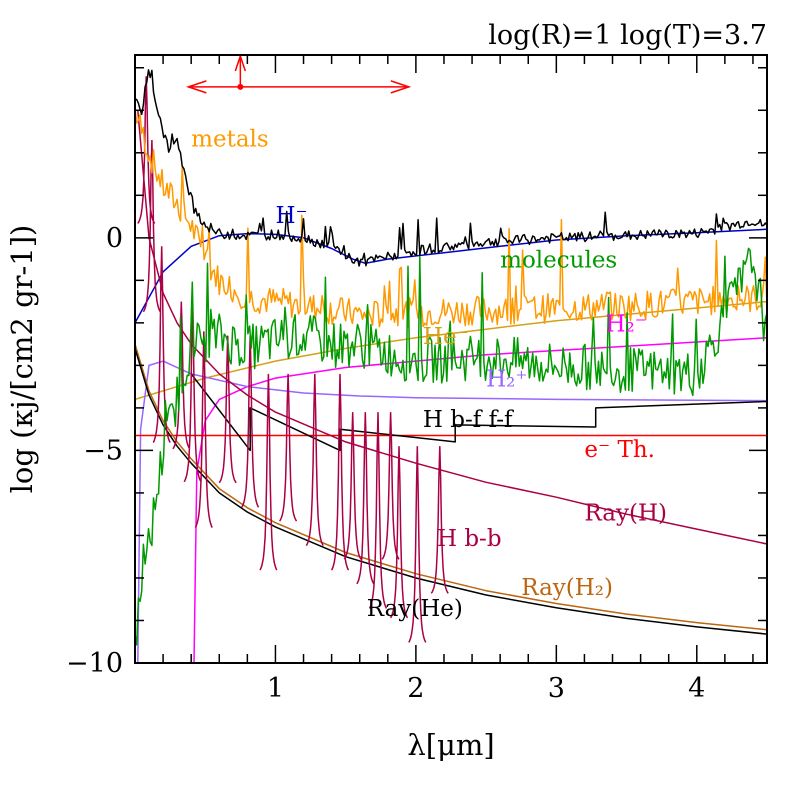 The image size is (797, 797). Describe the element at coordinates (240, 86) in the screenshot. I see `marker-point` at that location.